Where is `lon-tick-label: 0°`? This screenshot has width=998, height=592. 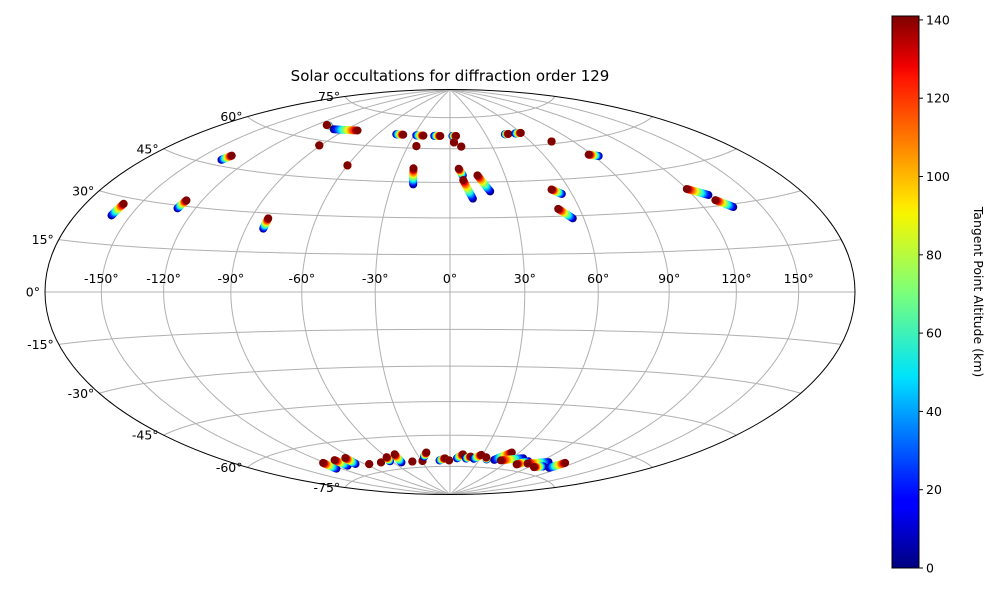
lon-tick-label: 0° is located at coordinates (450, 278).